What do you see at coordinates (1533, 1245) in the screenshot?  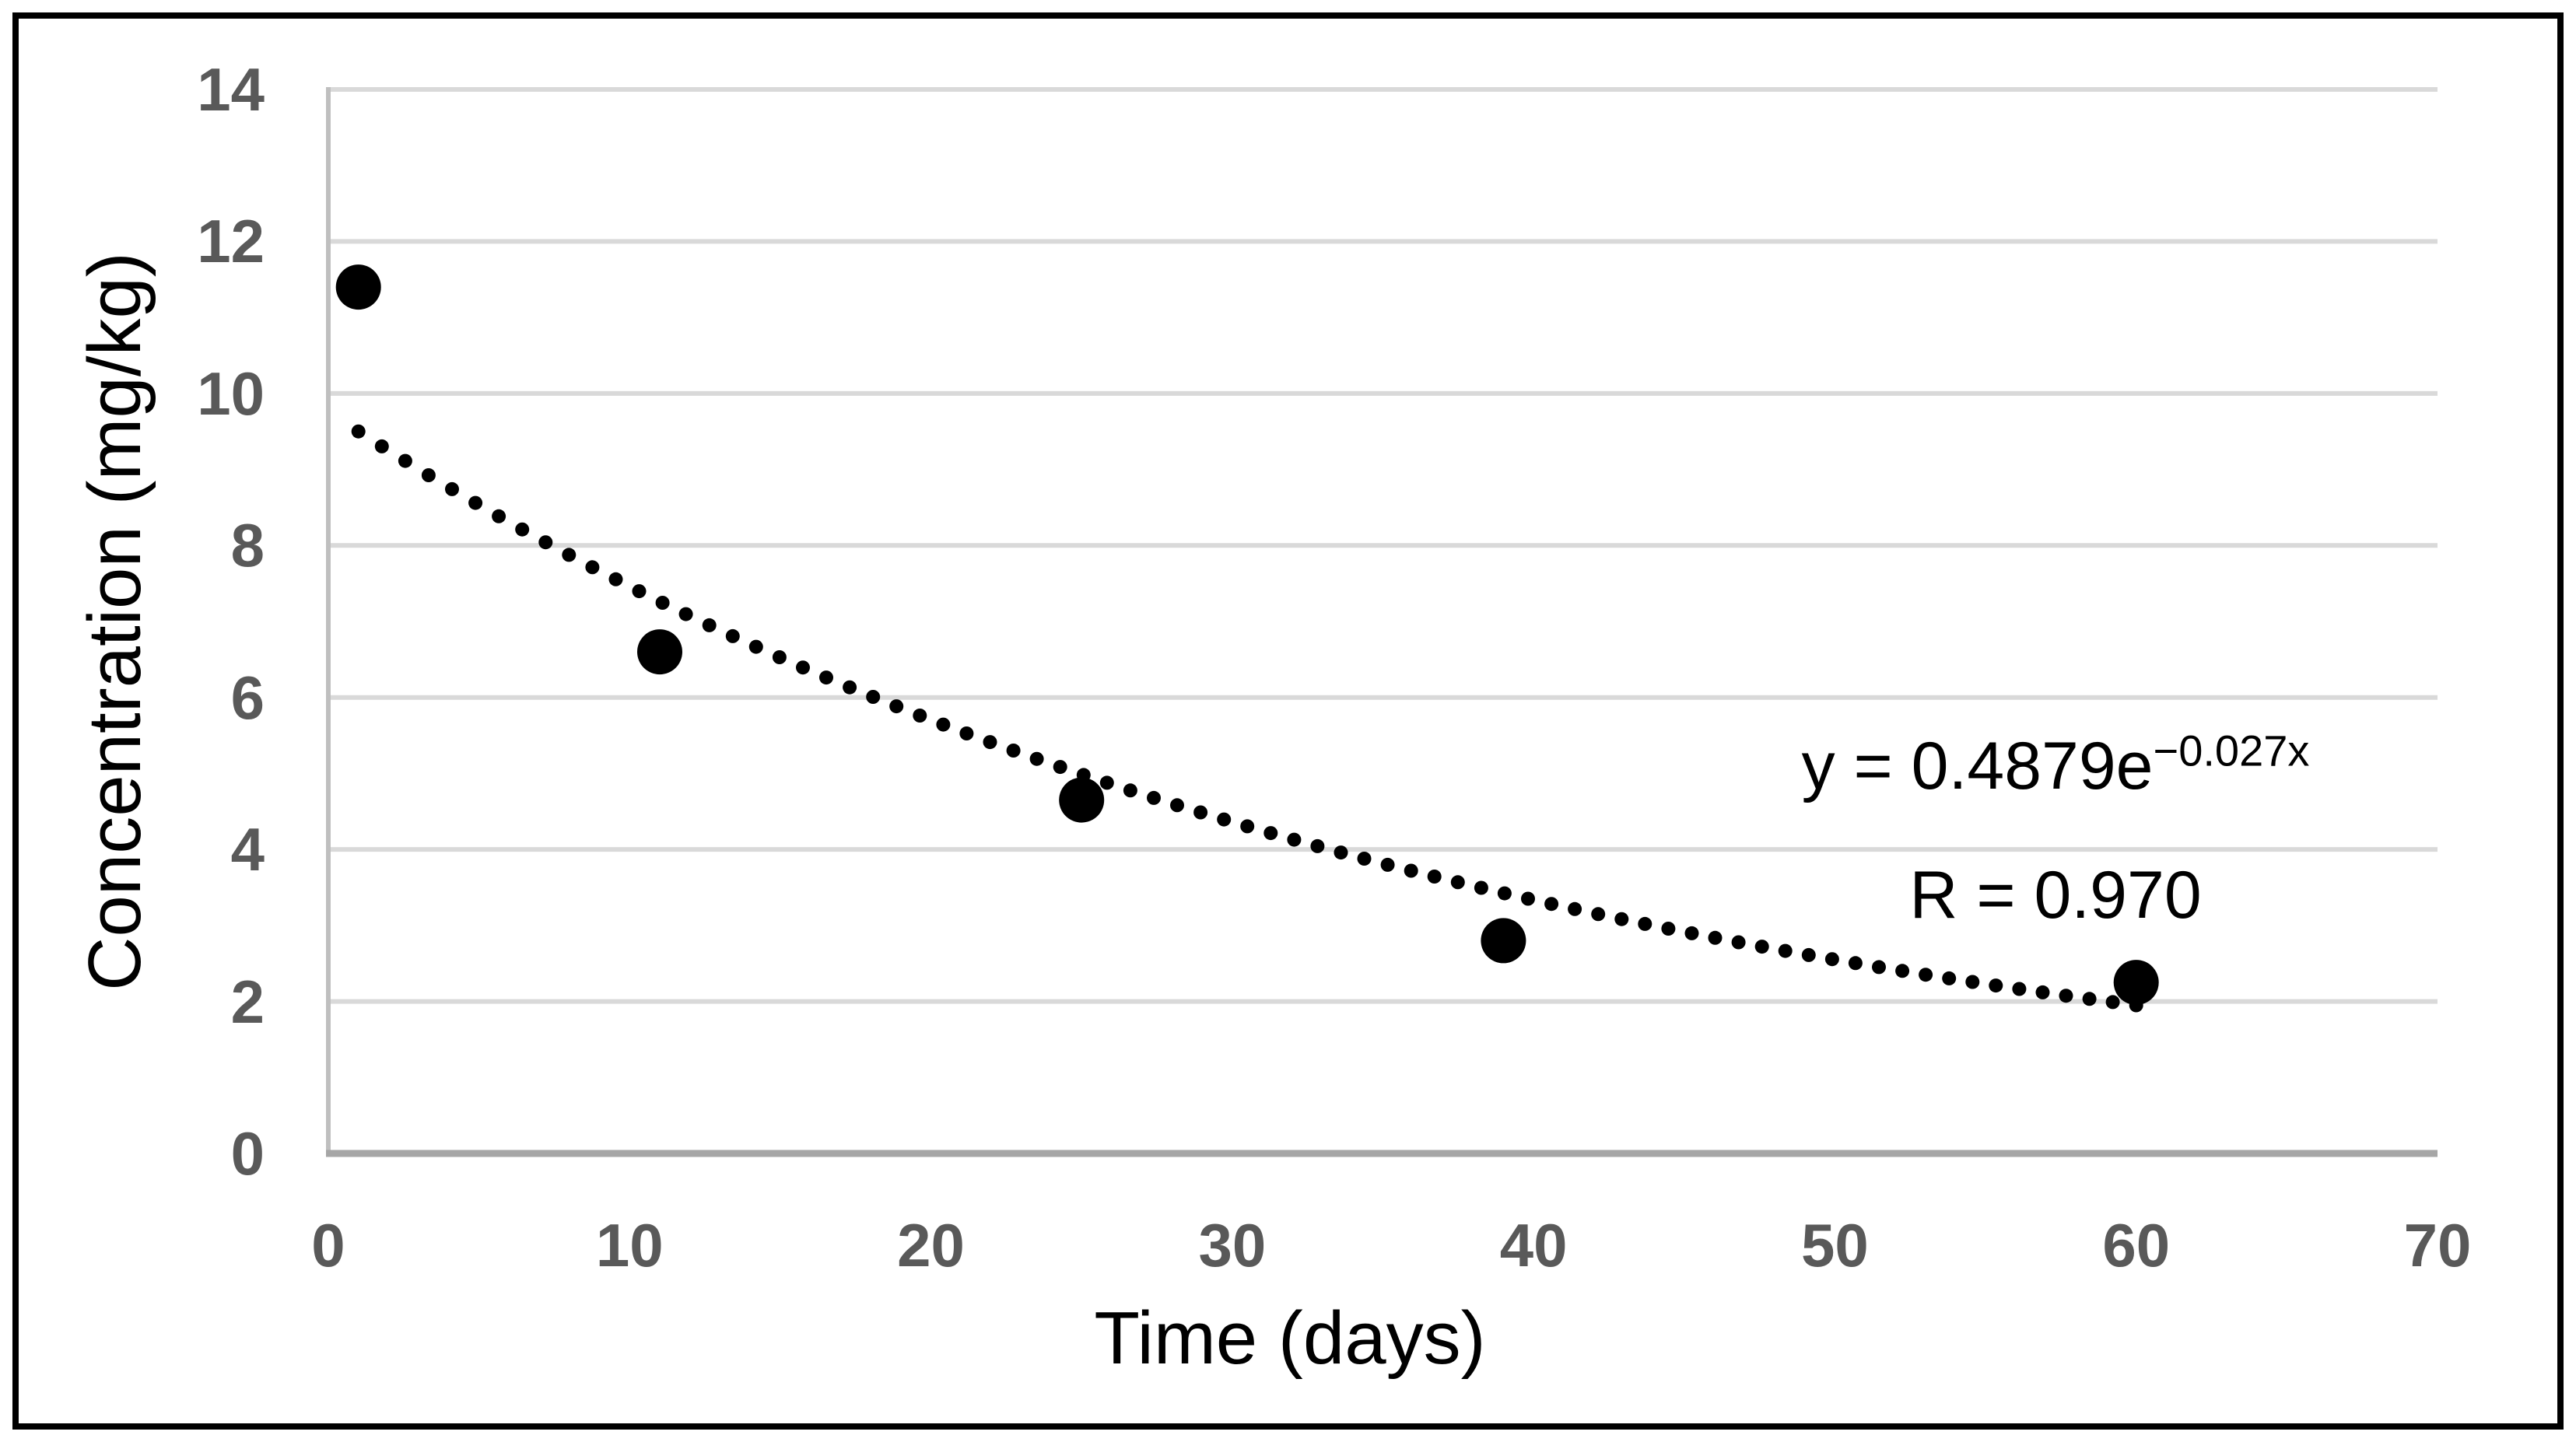 I see `x-tick-label: 40` at bounding box center [1533, 1245].